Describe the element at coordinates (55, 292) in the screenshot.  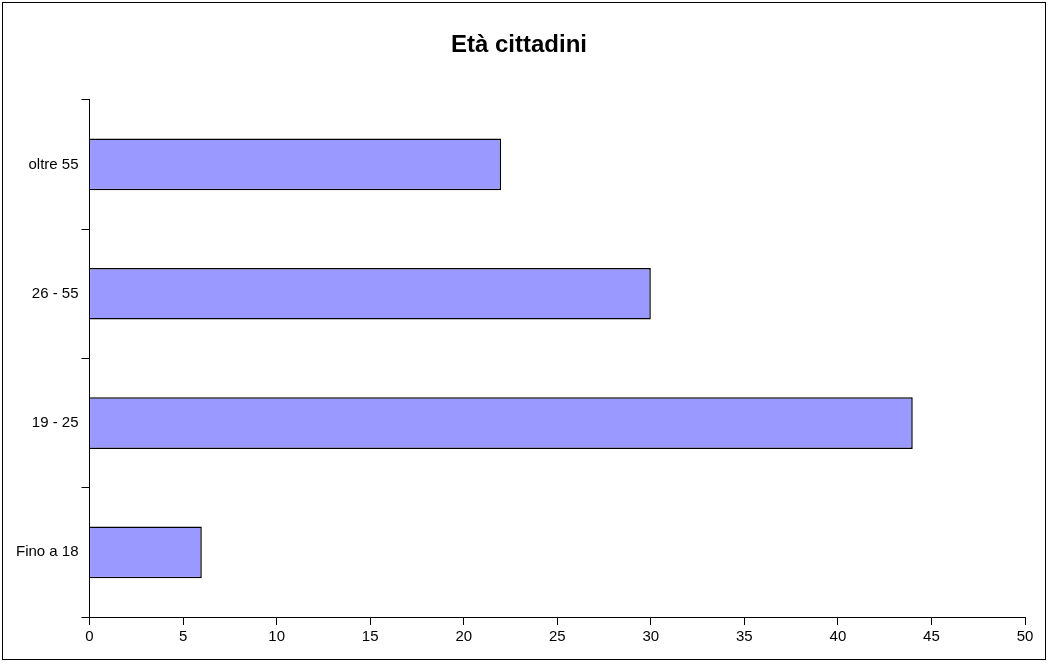
I see `y-tick-label: 26 - 55` at that location.